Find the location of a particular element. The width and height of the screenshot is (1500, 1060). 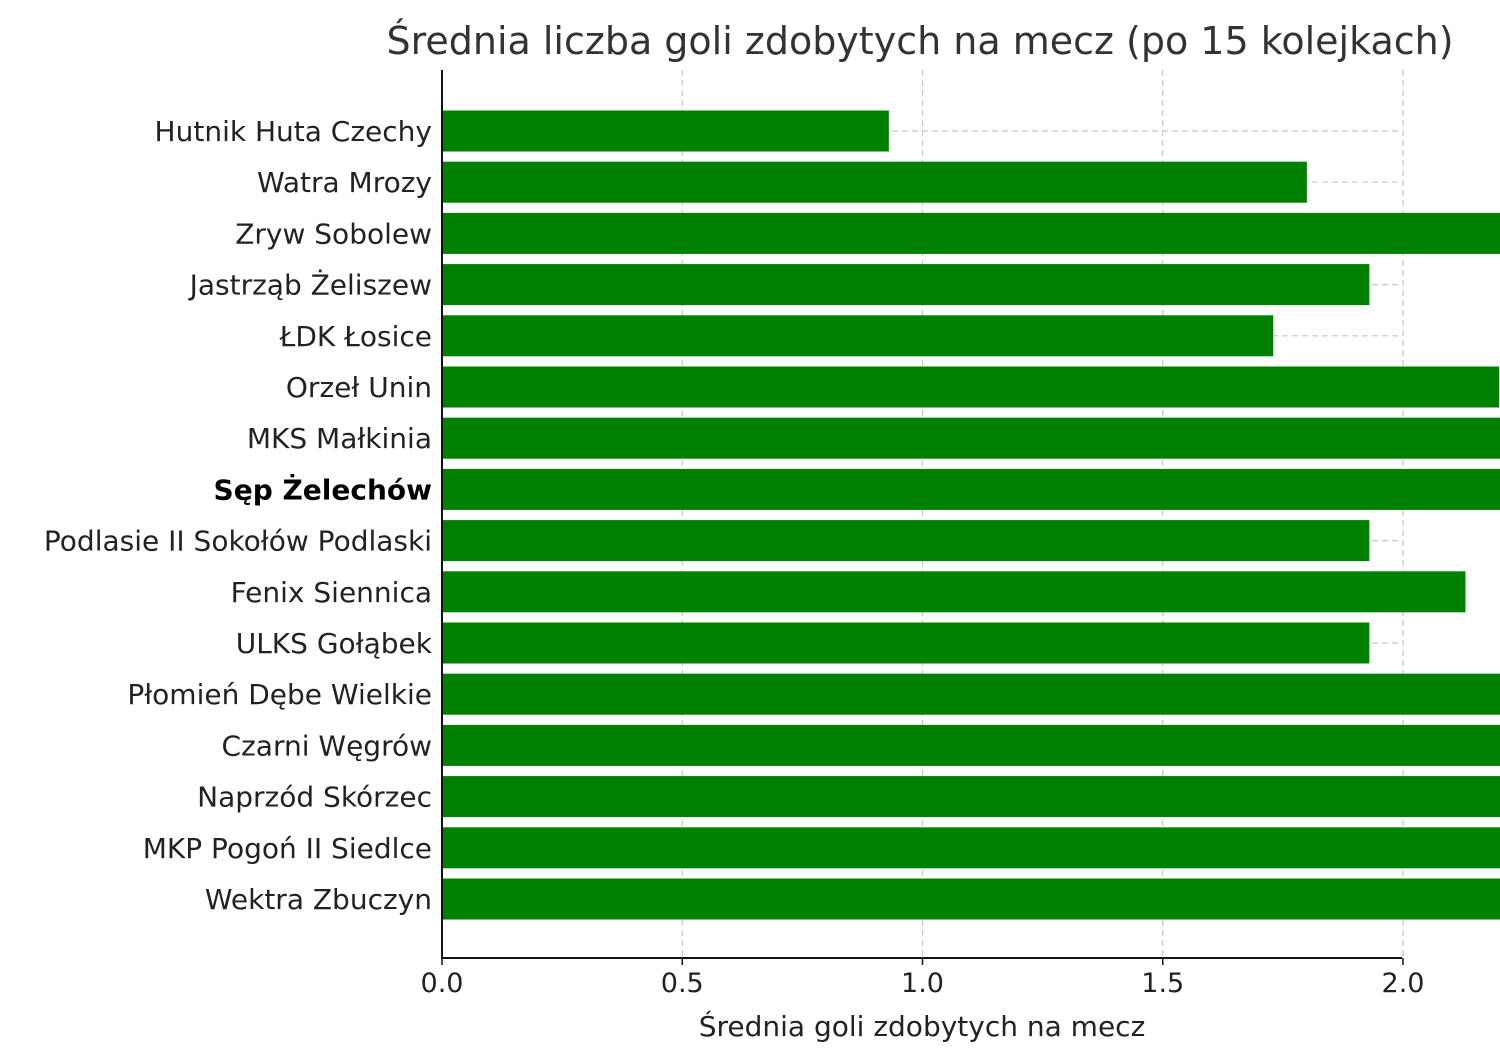

x-tick-label: 0.0 is located at coordinates (442, 983).